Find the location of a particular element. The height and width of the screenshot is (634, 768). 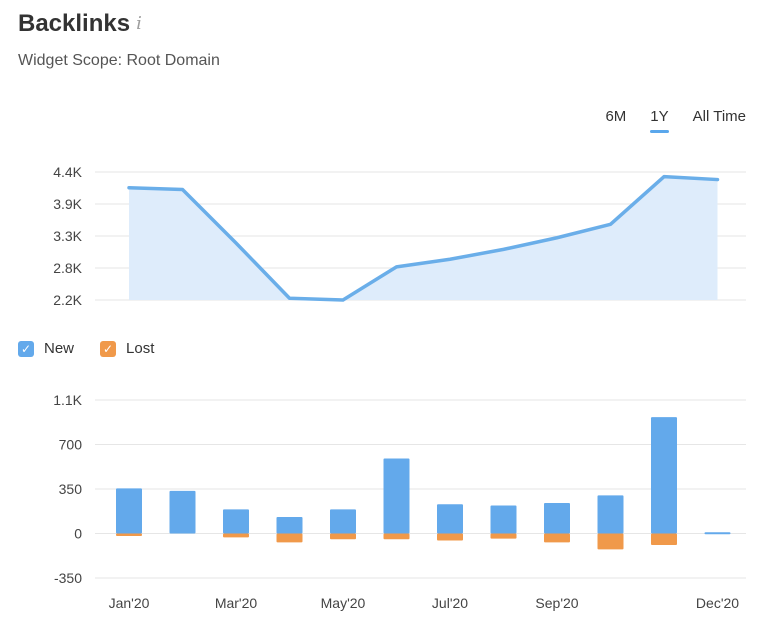

x-tick-label: Jul'20 is located at coordinates (450, 603).